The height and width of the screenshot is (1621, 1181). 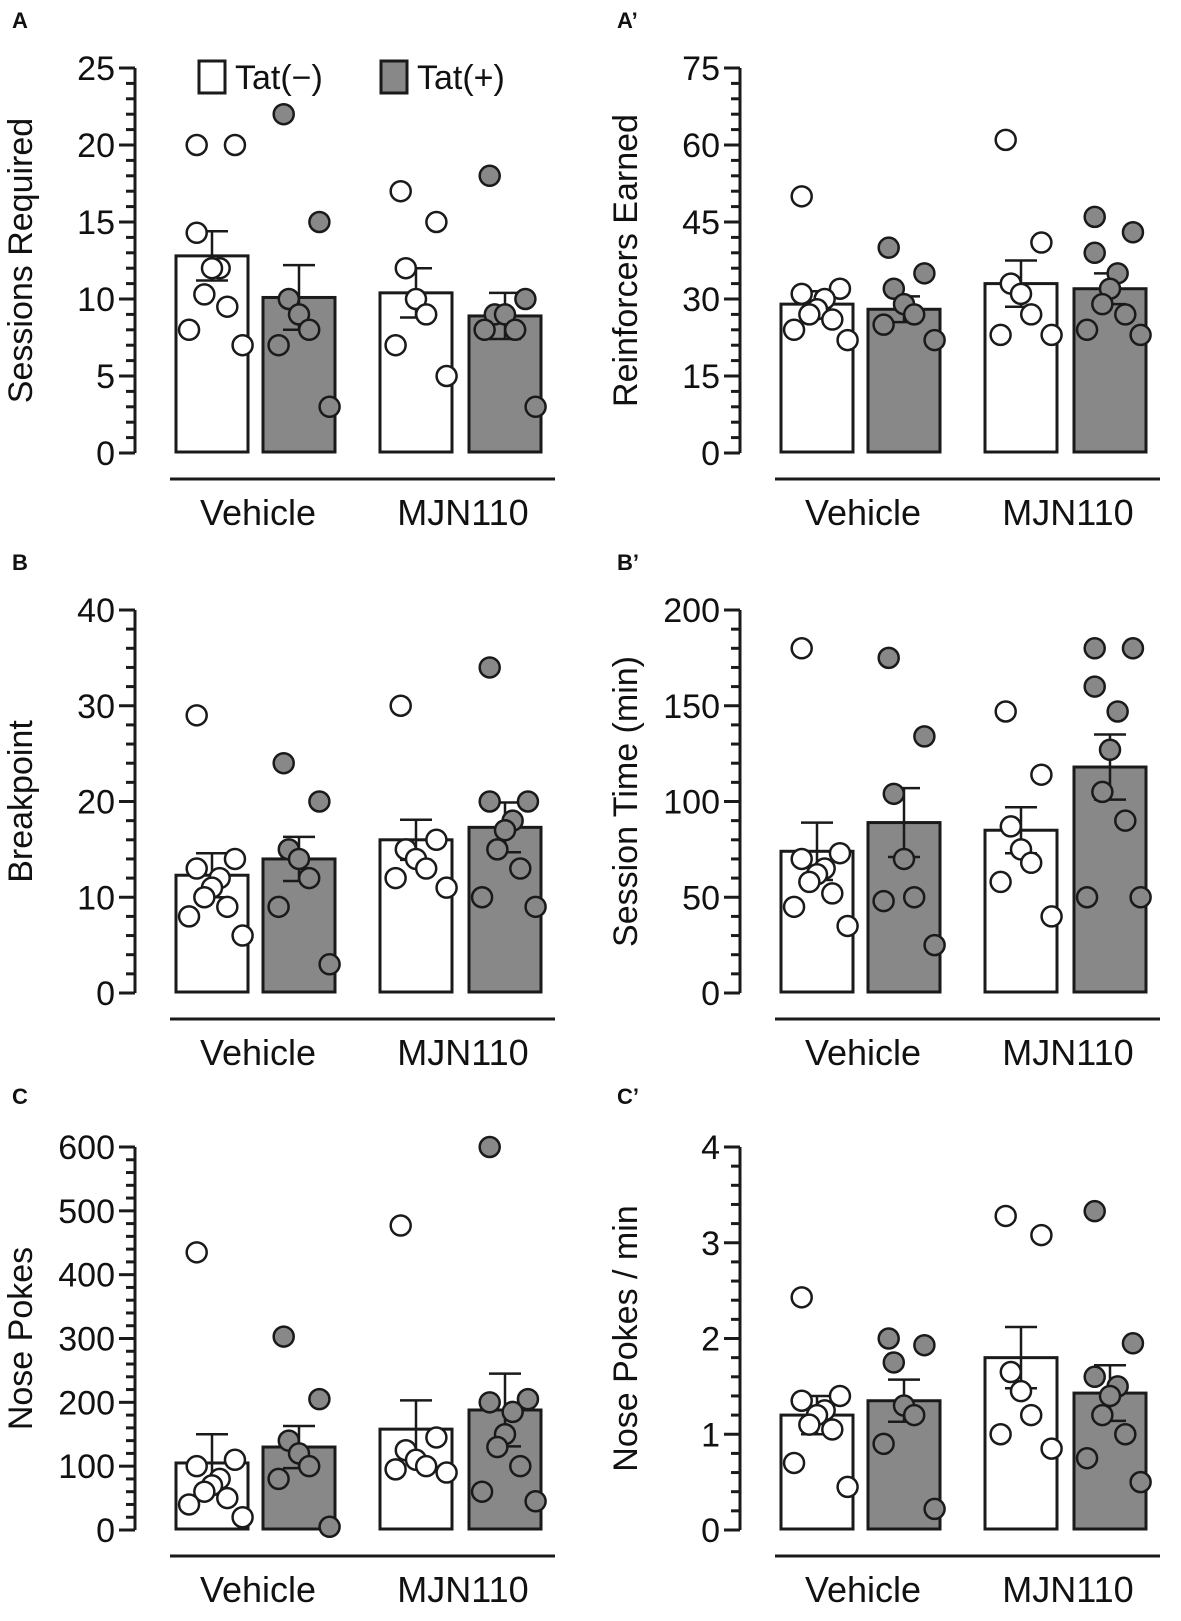 What do you see at coordinates (701, 223) in the screenshot?
I see `y-tick-label: 45` at bounding box center [701, 223].